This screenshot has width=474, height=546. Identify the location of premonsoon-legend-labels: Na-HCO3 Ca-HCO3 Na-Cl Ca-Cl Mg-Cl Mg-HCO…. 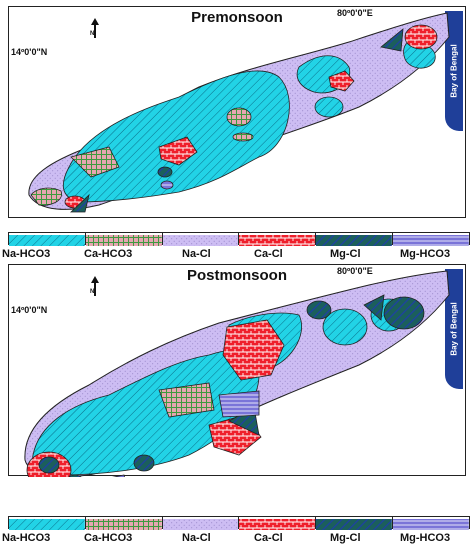
(237, 255).